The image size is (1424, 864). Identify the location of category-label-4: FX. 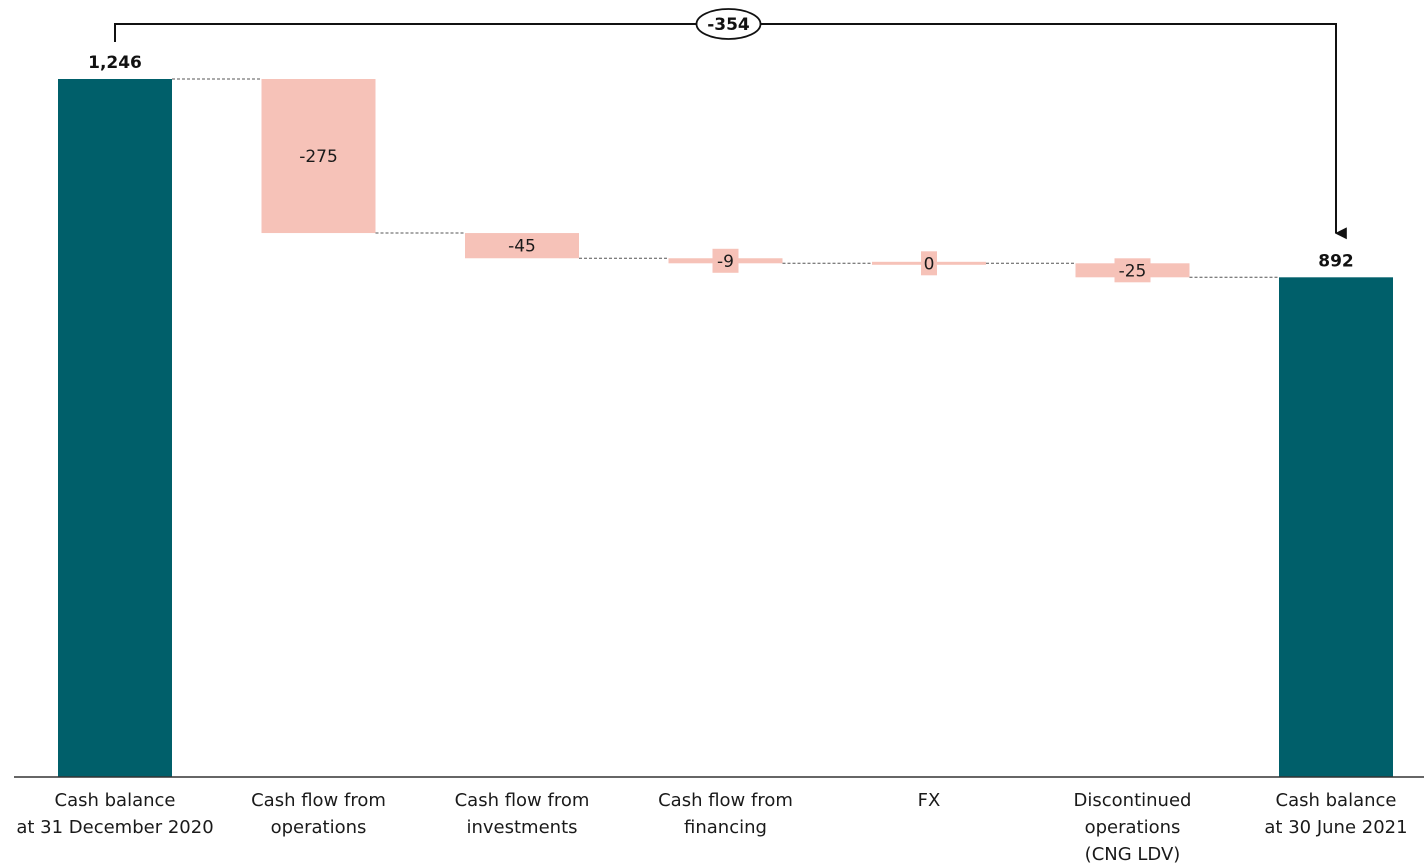
(929, 800).